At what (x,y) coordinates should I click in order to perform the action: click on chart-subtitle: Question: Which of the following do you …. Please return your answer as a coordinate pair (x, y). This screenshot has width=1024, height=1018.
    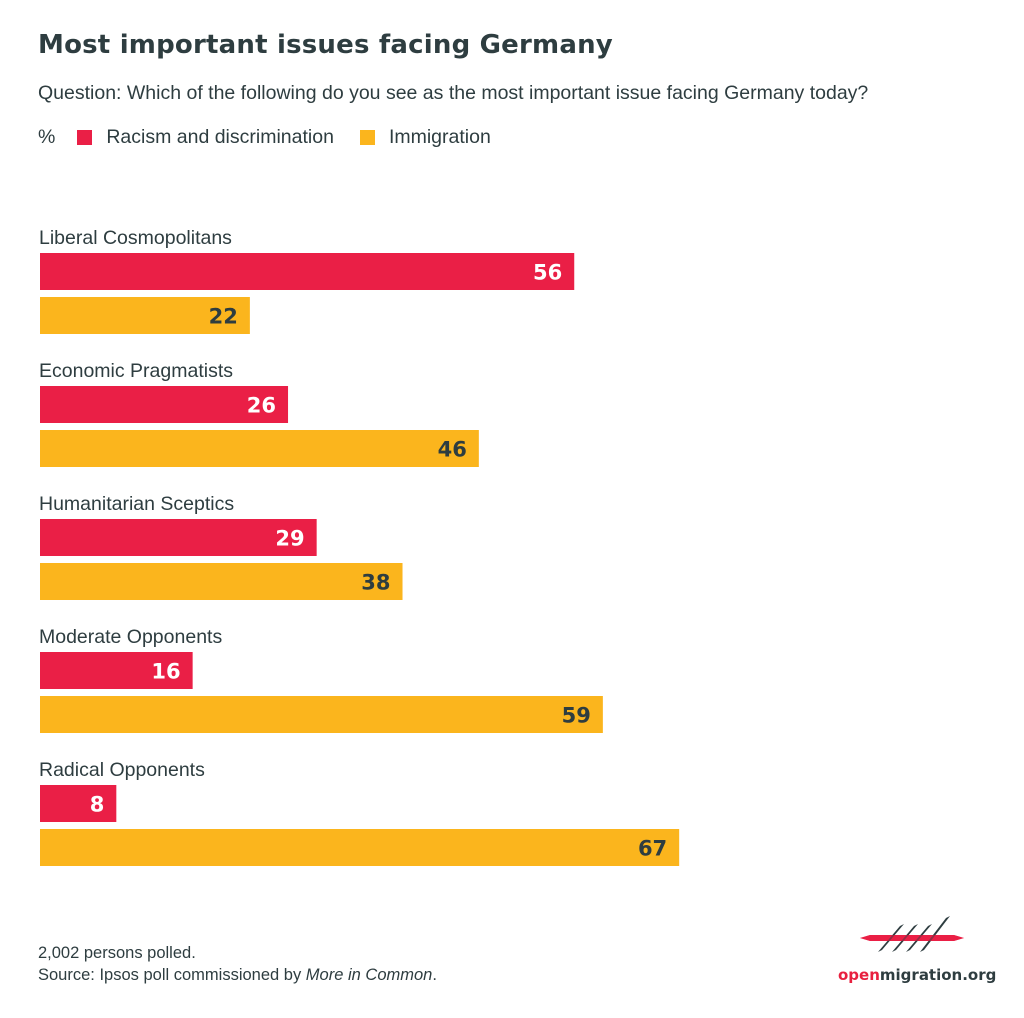
    Looking at the image, I should click on (453, 93).